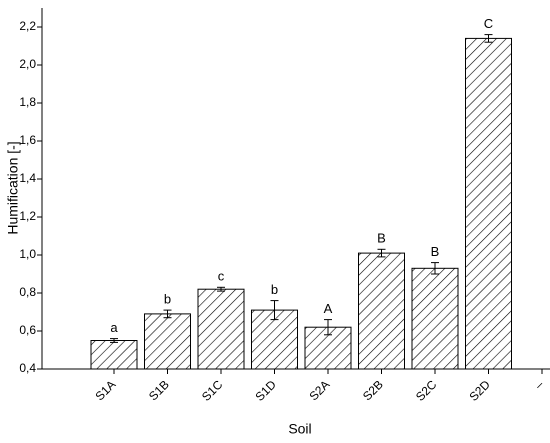 The width and height of the screenshot is (550, 443). What do you see at coordinates (105, 390) in the screenshot?
I see `x-tick-label: S1A` at bounding box center [105, 390].